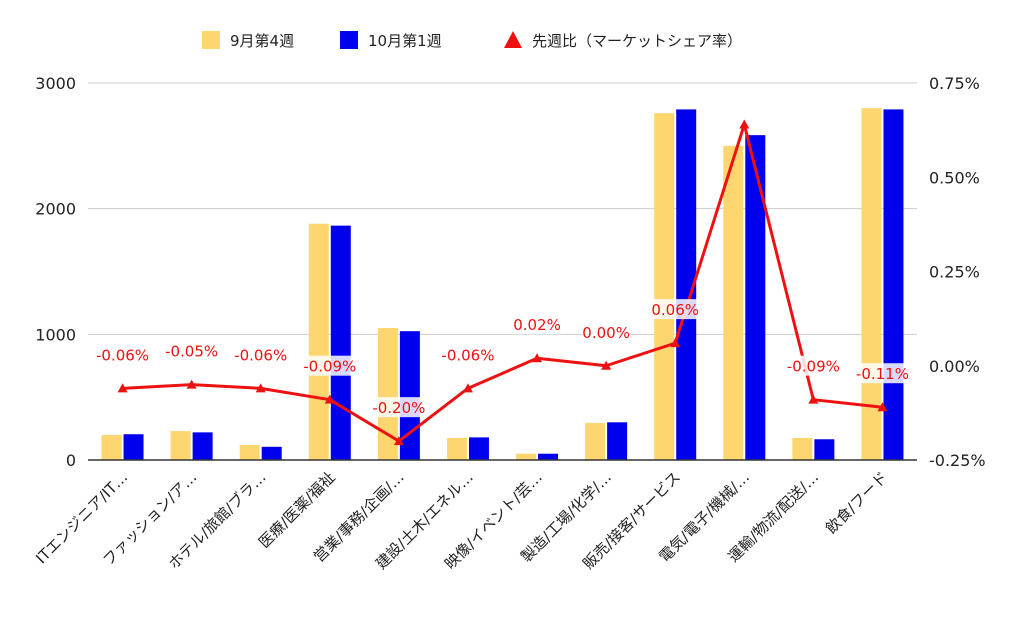 This screenshot has width=1024, height=633. I want to click on category-label: 飲食/フード, so click(856, 502).